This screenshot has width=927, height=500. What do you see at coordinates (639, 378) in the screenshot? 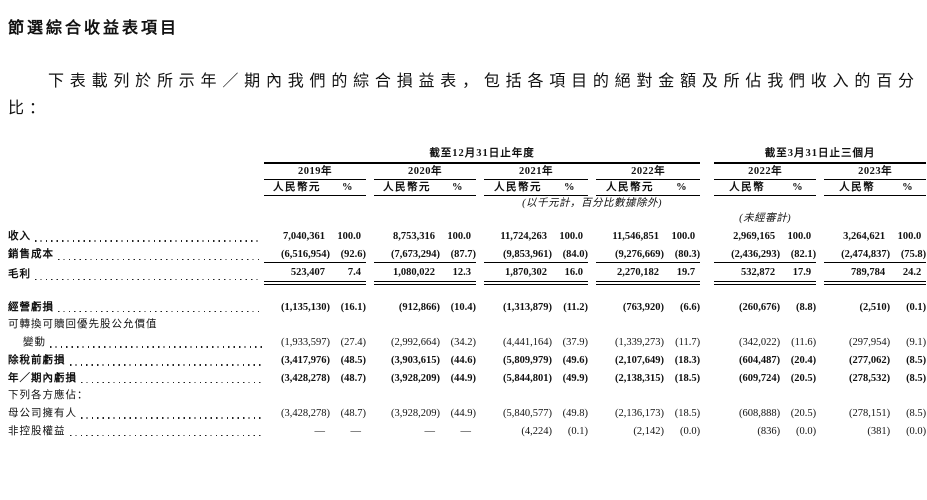
I see `amount-cell: (2,138,315)` at bounding box center [639, 378].